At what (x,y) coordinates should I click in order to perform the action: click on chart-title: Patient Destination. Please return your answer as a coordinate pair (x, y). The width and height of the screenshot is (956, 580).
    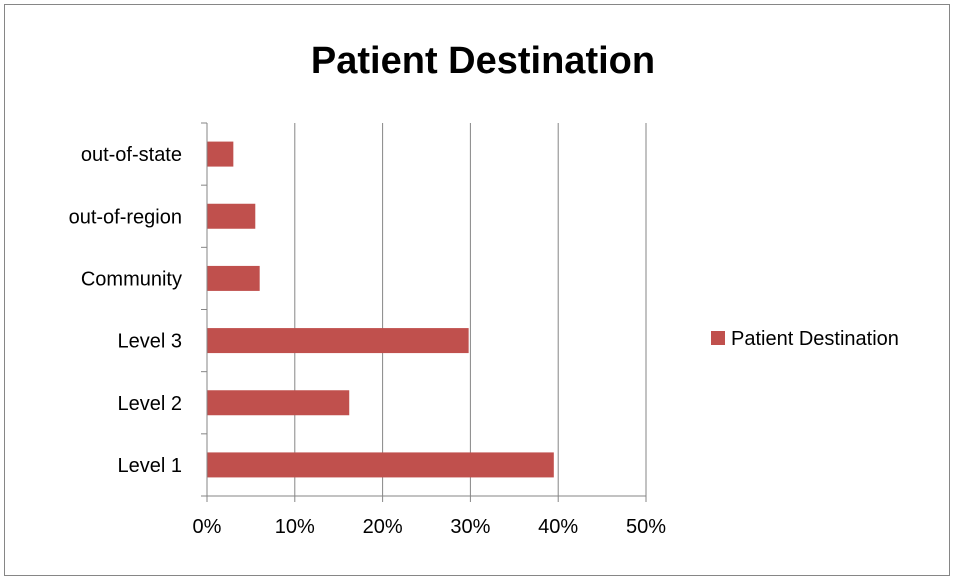
    Looking at the image, I should click on (483, 61).